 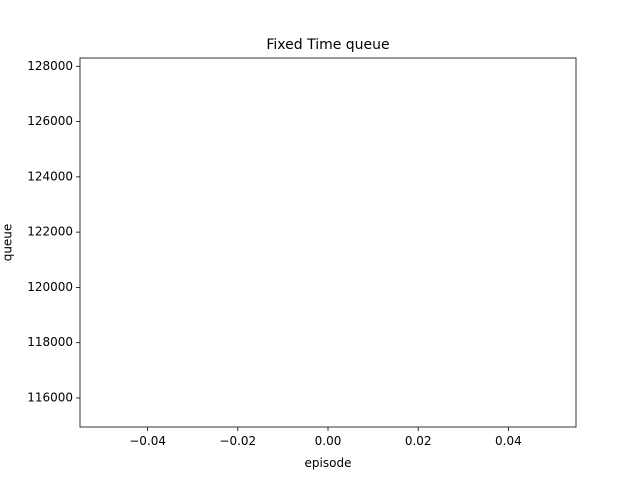 I want to click on x-axis-ticks: −0.04 −0.02 0.00 0.02 0.04, so click(x=325, y=437).